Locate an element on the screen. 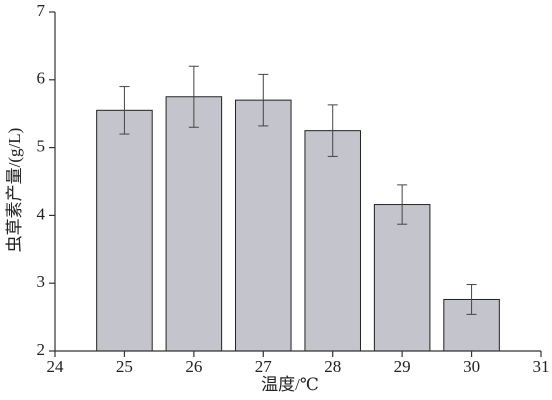 This screenshot has height=400, width=552. x-tick-label: 31 is located at coordinates (541, 366).